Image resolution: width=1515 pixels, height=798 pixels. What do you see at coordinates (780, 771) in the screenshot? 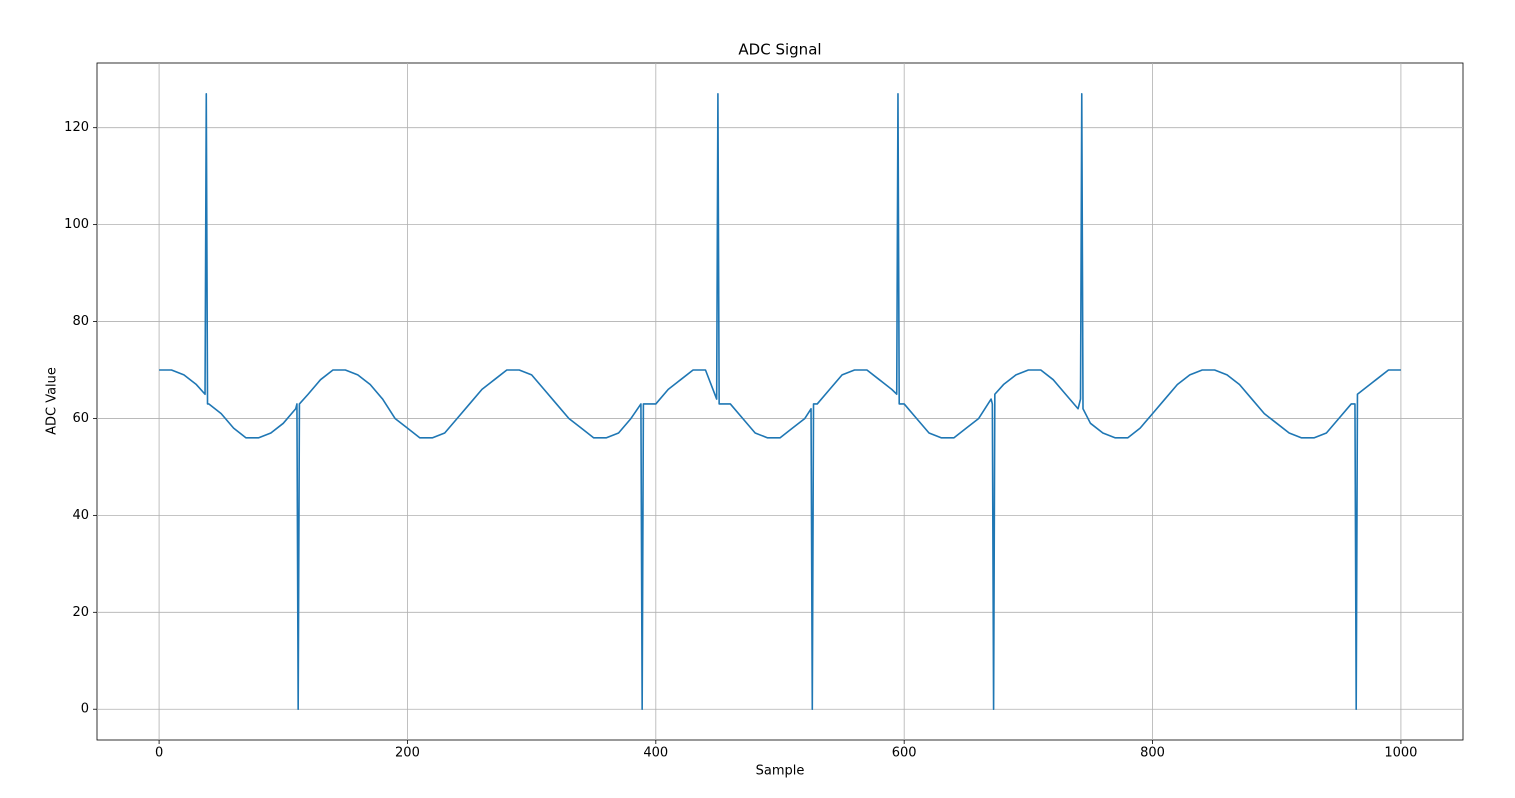
I see `x-axis-label: Sample` at bounding box center [780, 771].